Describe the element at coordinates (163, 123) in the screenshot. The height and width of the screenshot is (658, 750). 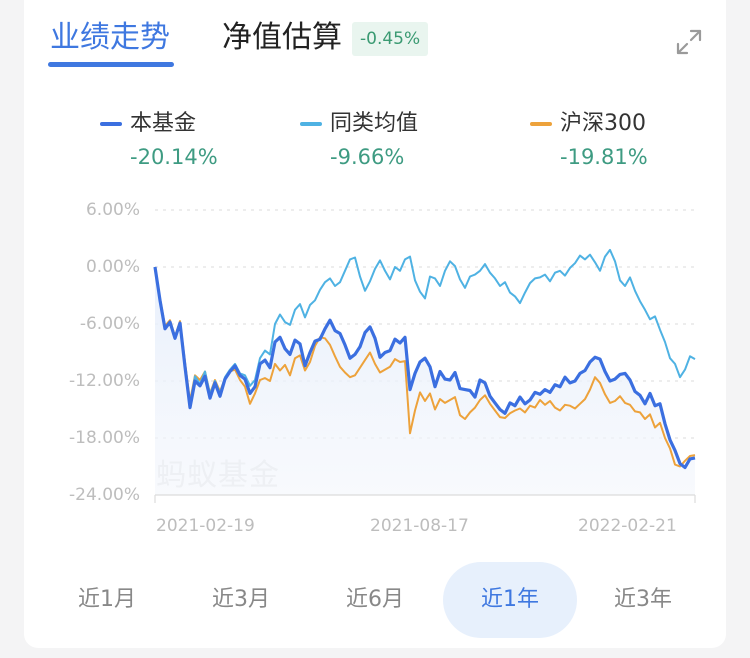
I see `legend-name: 本基金` at that location.